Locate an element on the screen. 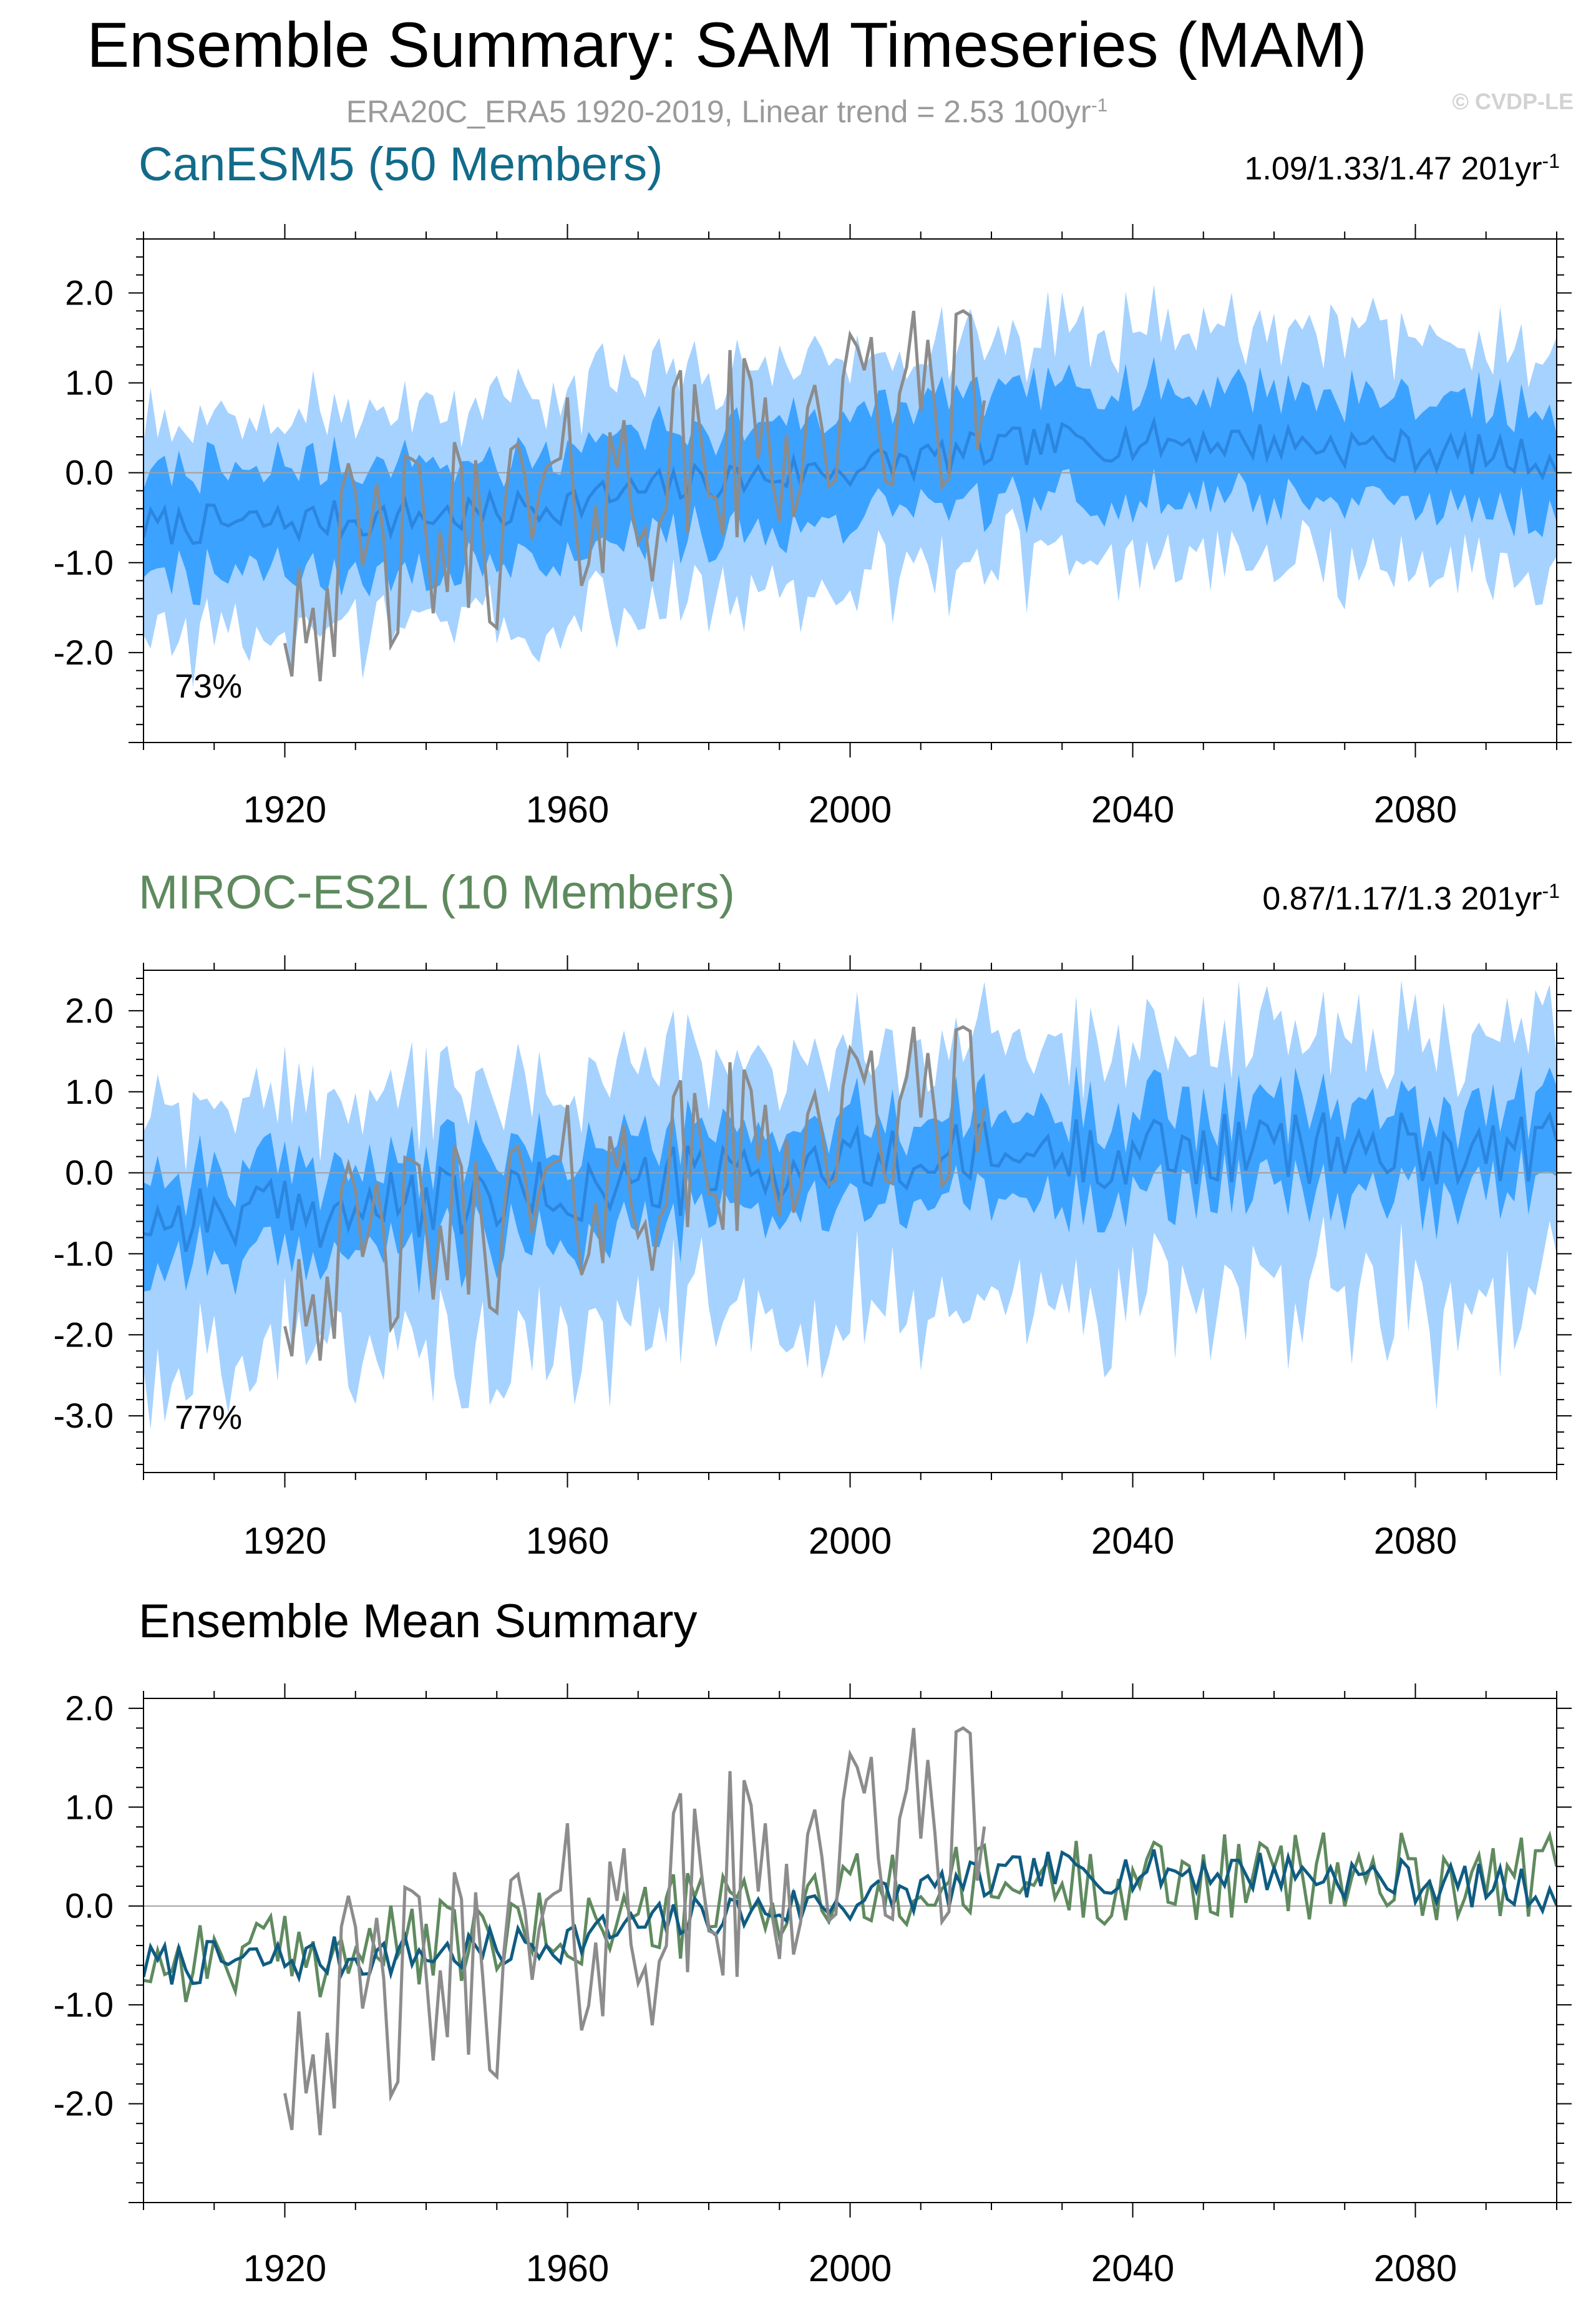 The image size is (1596, 2313). panel-2-ytick-label: -1.0 is located at coordinates (84, 2004).